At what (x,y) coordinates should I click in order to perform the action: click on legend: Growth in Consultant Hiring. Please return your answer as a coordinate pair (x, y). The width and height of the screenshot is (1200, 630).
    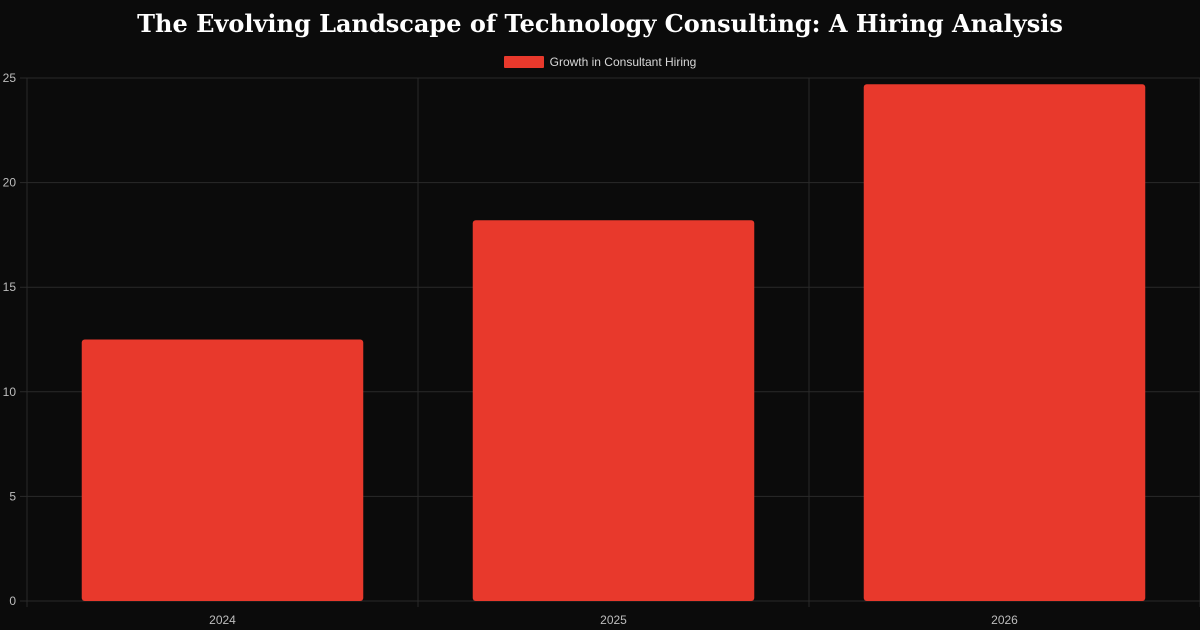
    Looking at the image, I should click on (600, 62).